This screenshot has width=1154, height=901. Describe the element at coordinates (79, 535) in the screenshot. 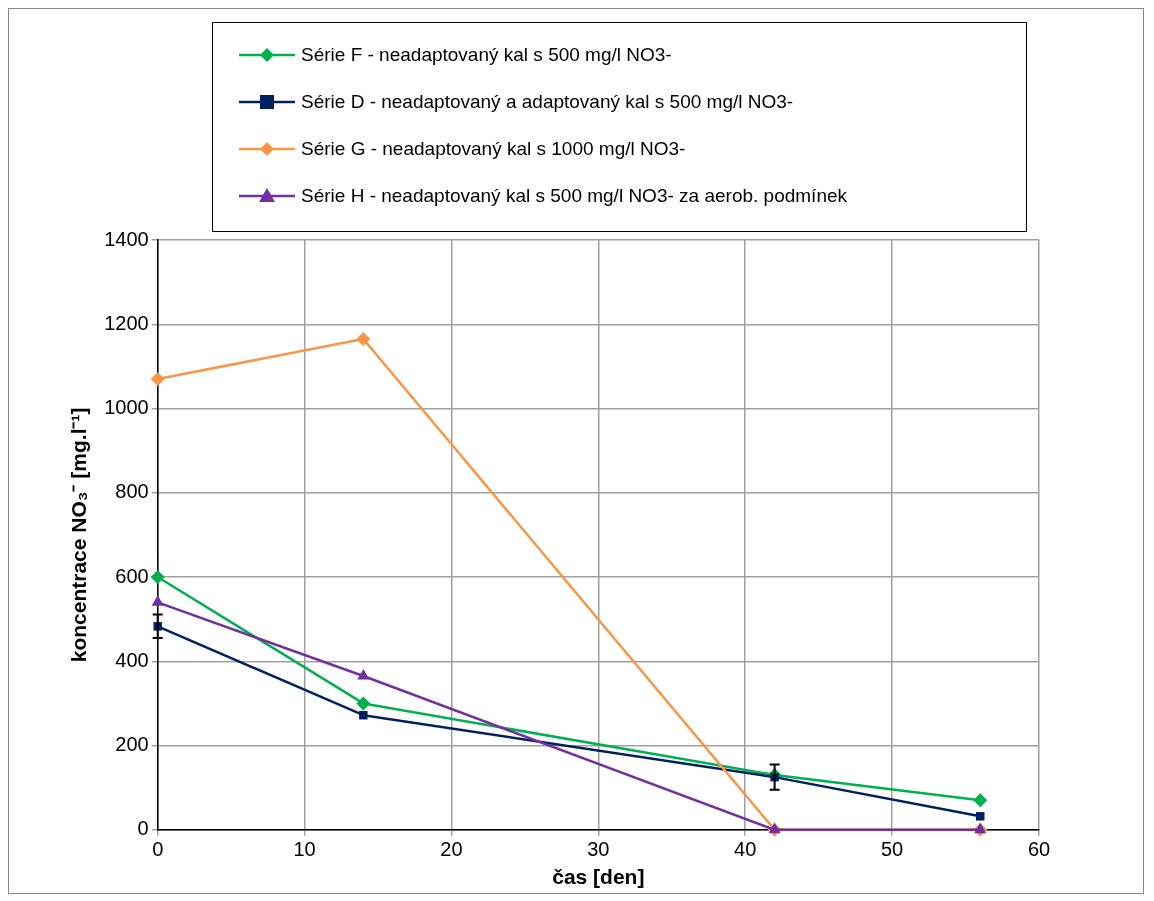

I see `y-axis-title: koncentrace NO₃⁻ [mg.l⁻¹]` at that location.